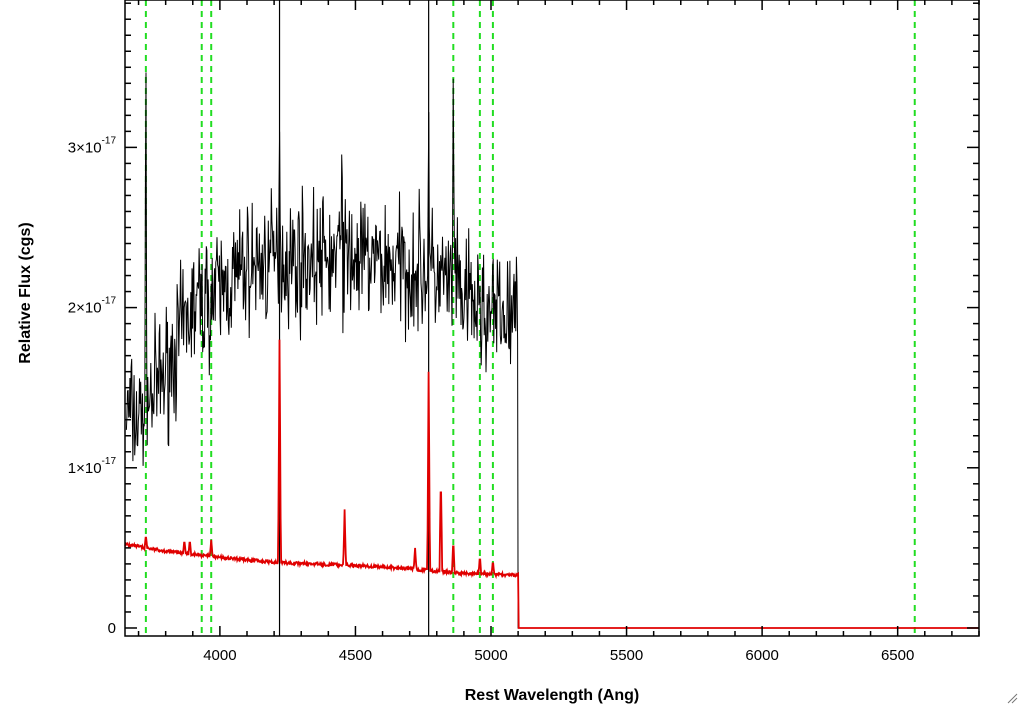 This screenshot has width=1020, height=706. What do you see at coordinates (552, 695) in the screenshot?
I see `x-axis-title: Rest Wavelength (Ang)` at bounding box center [552, 695].